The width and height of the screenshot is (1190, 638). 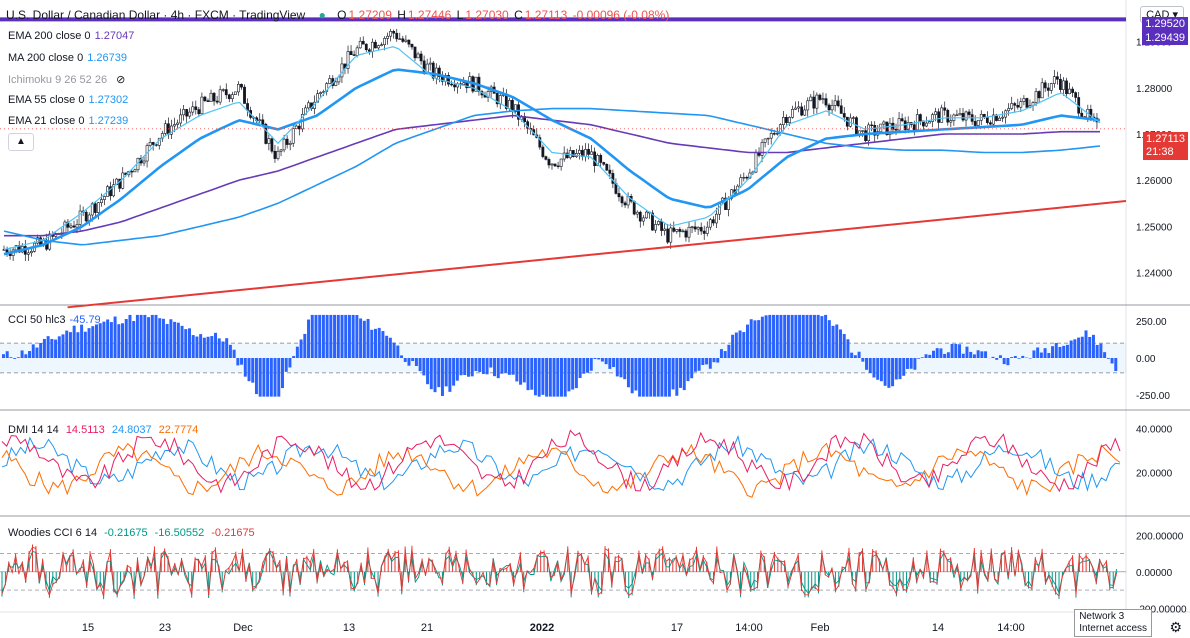 What do you see at coordinates (542, 628) in the screenshot?
I see `time-tick-label: 2022` at bounding box center [542, 628].